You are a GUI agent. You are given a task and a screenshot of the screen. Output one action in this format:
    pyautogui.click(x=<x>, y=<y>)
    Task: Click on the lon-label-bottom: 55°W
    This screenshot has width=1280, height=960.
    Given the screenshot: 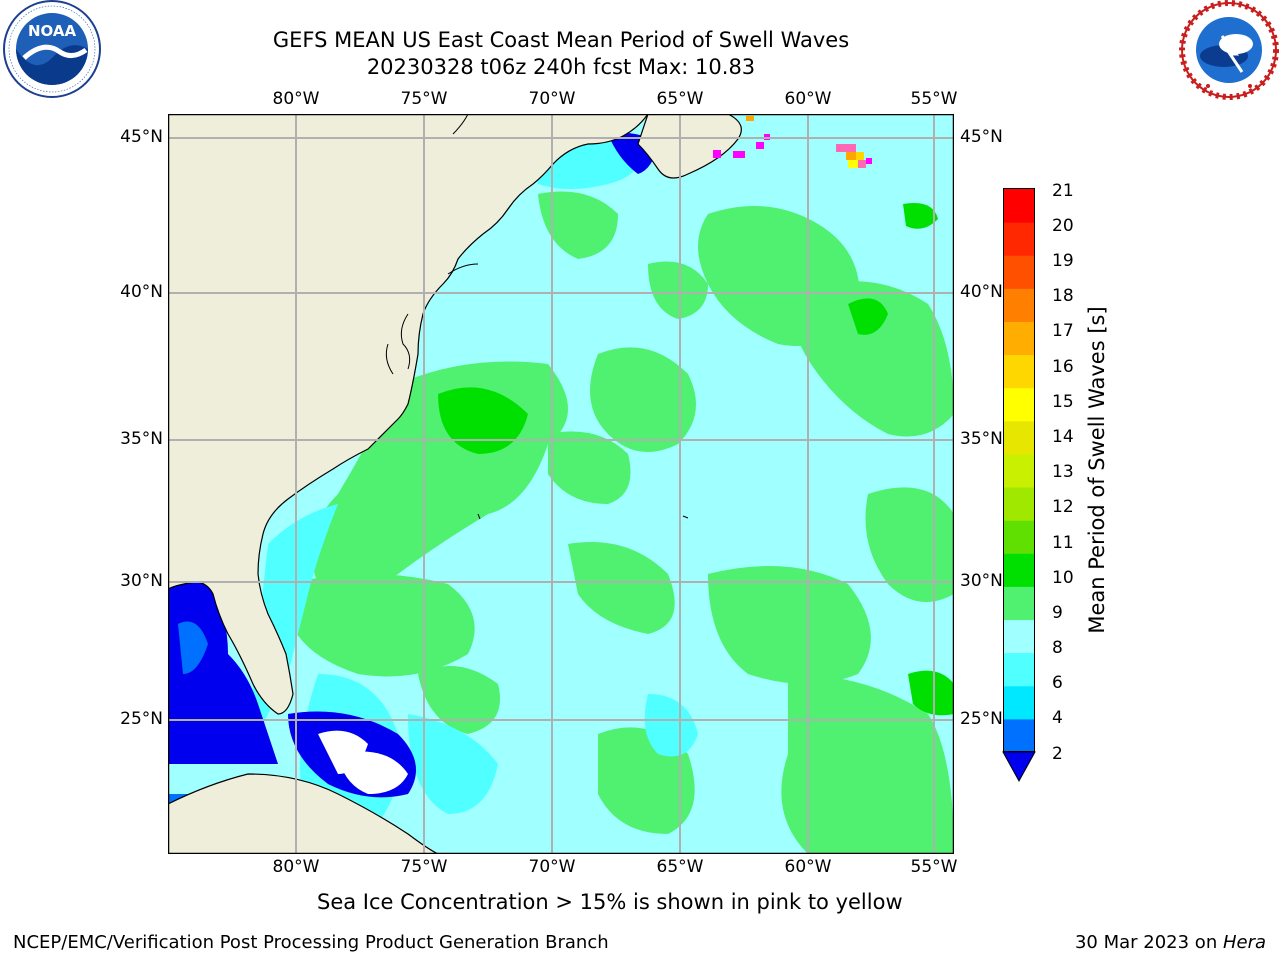 What is the action you would take?
    pyautogui.click(x=934, y=867)
    